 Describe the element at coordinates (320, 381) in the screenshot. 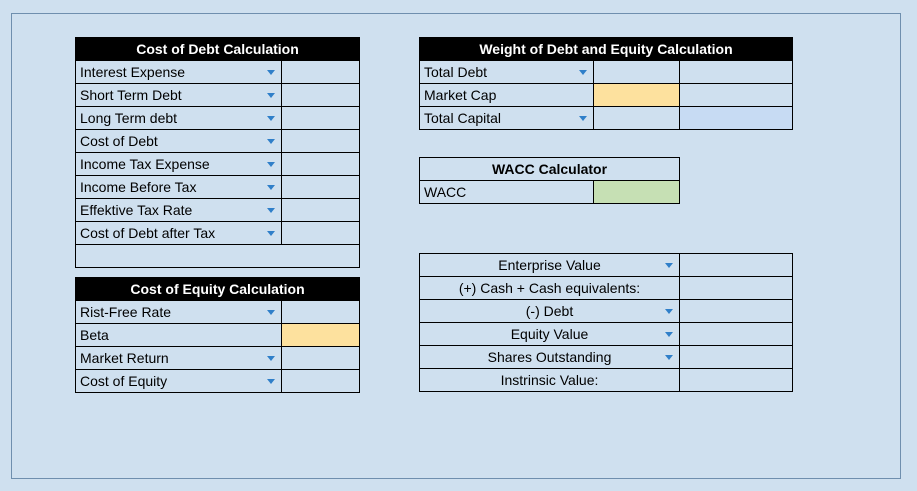

I see `cost-of-equity-value-cell` at that location.